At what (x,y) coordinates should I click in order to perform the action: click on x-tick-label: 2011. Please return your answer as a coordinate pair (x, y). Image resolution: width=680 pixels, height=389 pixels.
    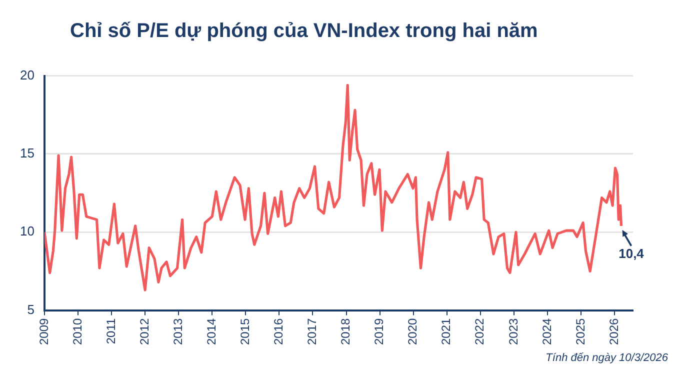
    Looking at the image, I should click on (111, 331).